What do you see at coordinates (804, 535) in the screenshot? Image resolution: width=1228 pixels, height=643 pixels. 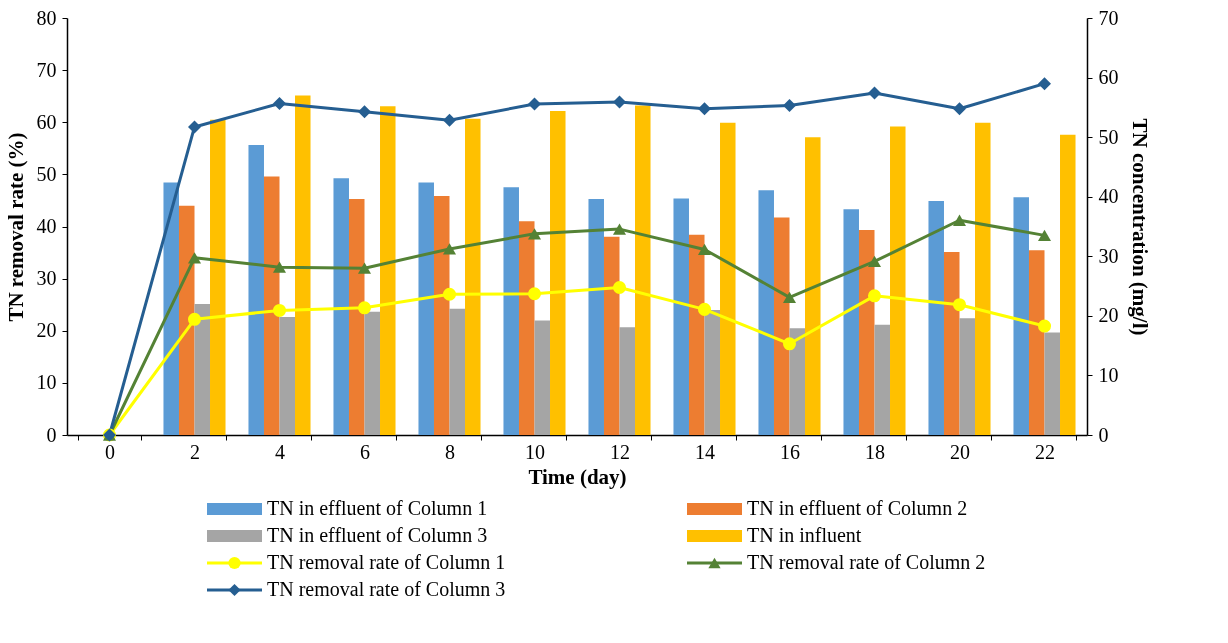 I see `legend-label: TN in influent` at bounding box center [804, 535].